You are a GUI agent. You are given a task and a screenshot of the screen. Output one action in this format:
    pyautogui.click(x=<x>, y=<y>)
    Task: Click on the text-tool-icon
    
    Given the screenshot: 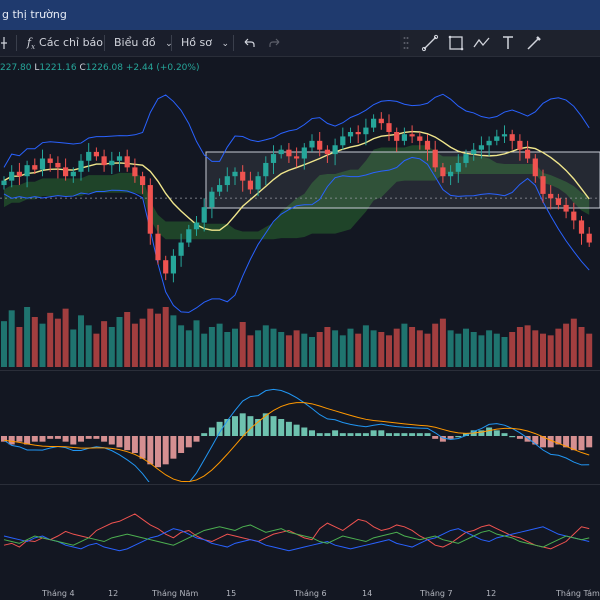 What is the action you would take?
    pyautogui.click(x=508, y=43)
    